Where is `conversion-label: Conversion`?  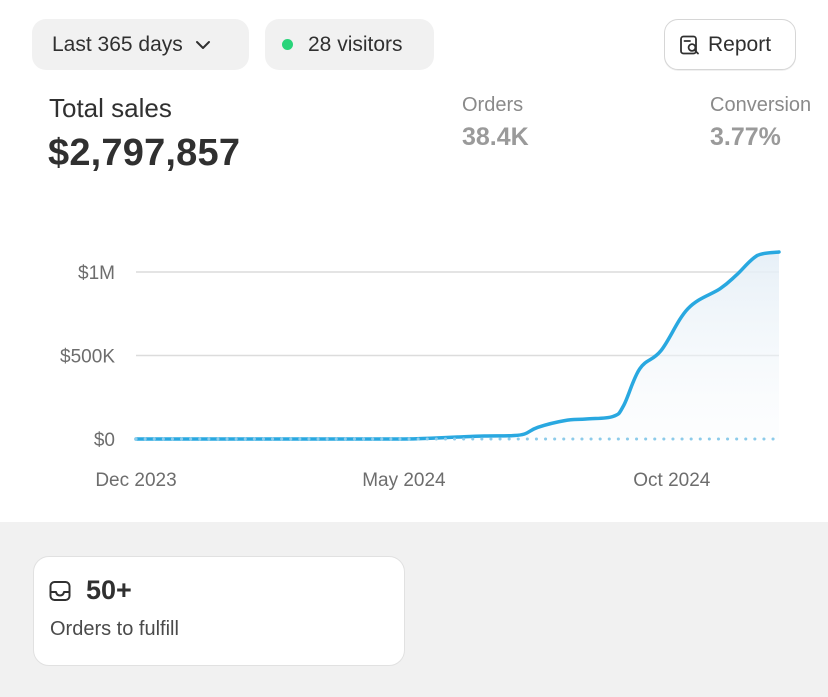 conversion-label: Conversion is located at coordinates (761, 105).